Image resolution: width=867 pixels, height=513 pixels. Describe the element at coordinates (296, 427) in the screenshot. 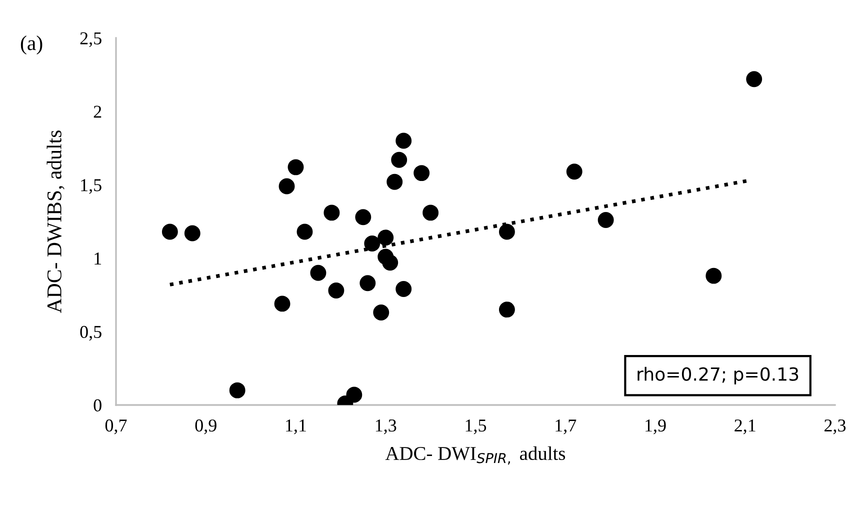

I see `x-tick-label: 1,1` at that location.